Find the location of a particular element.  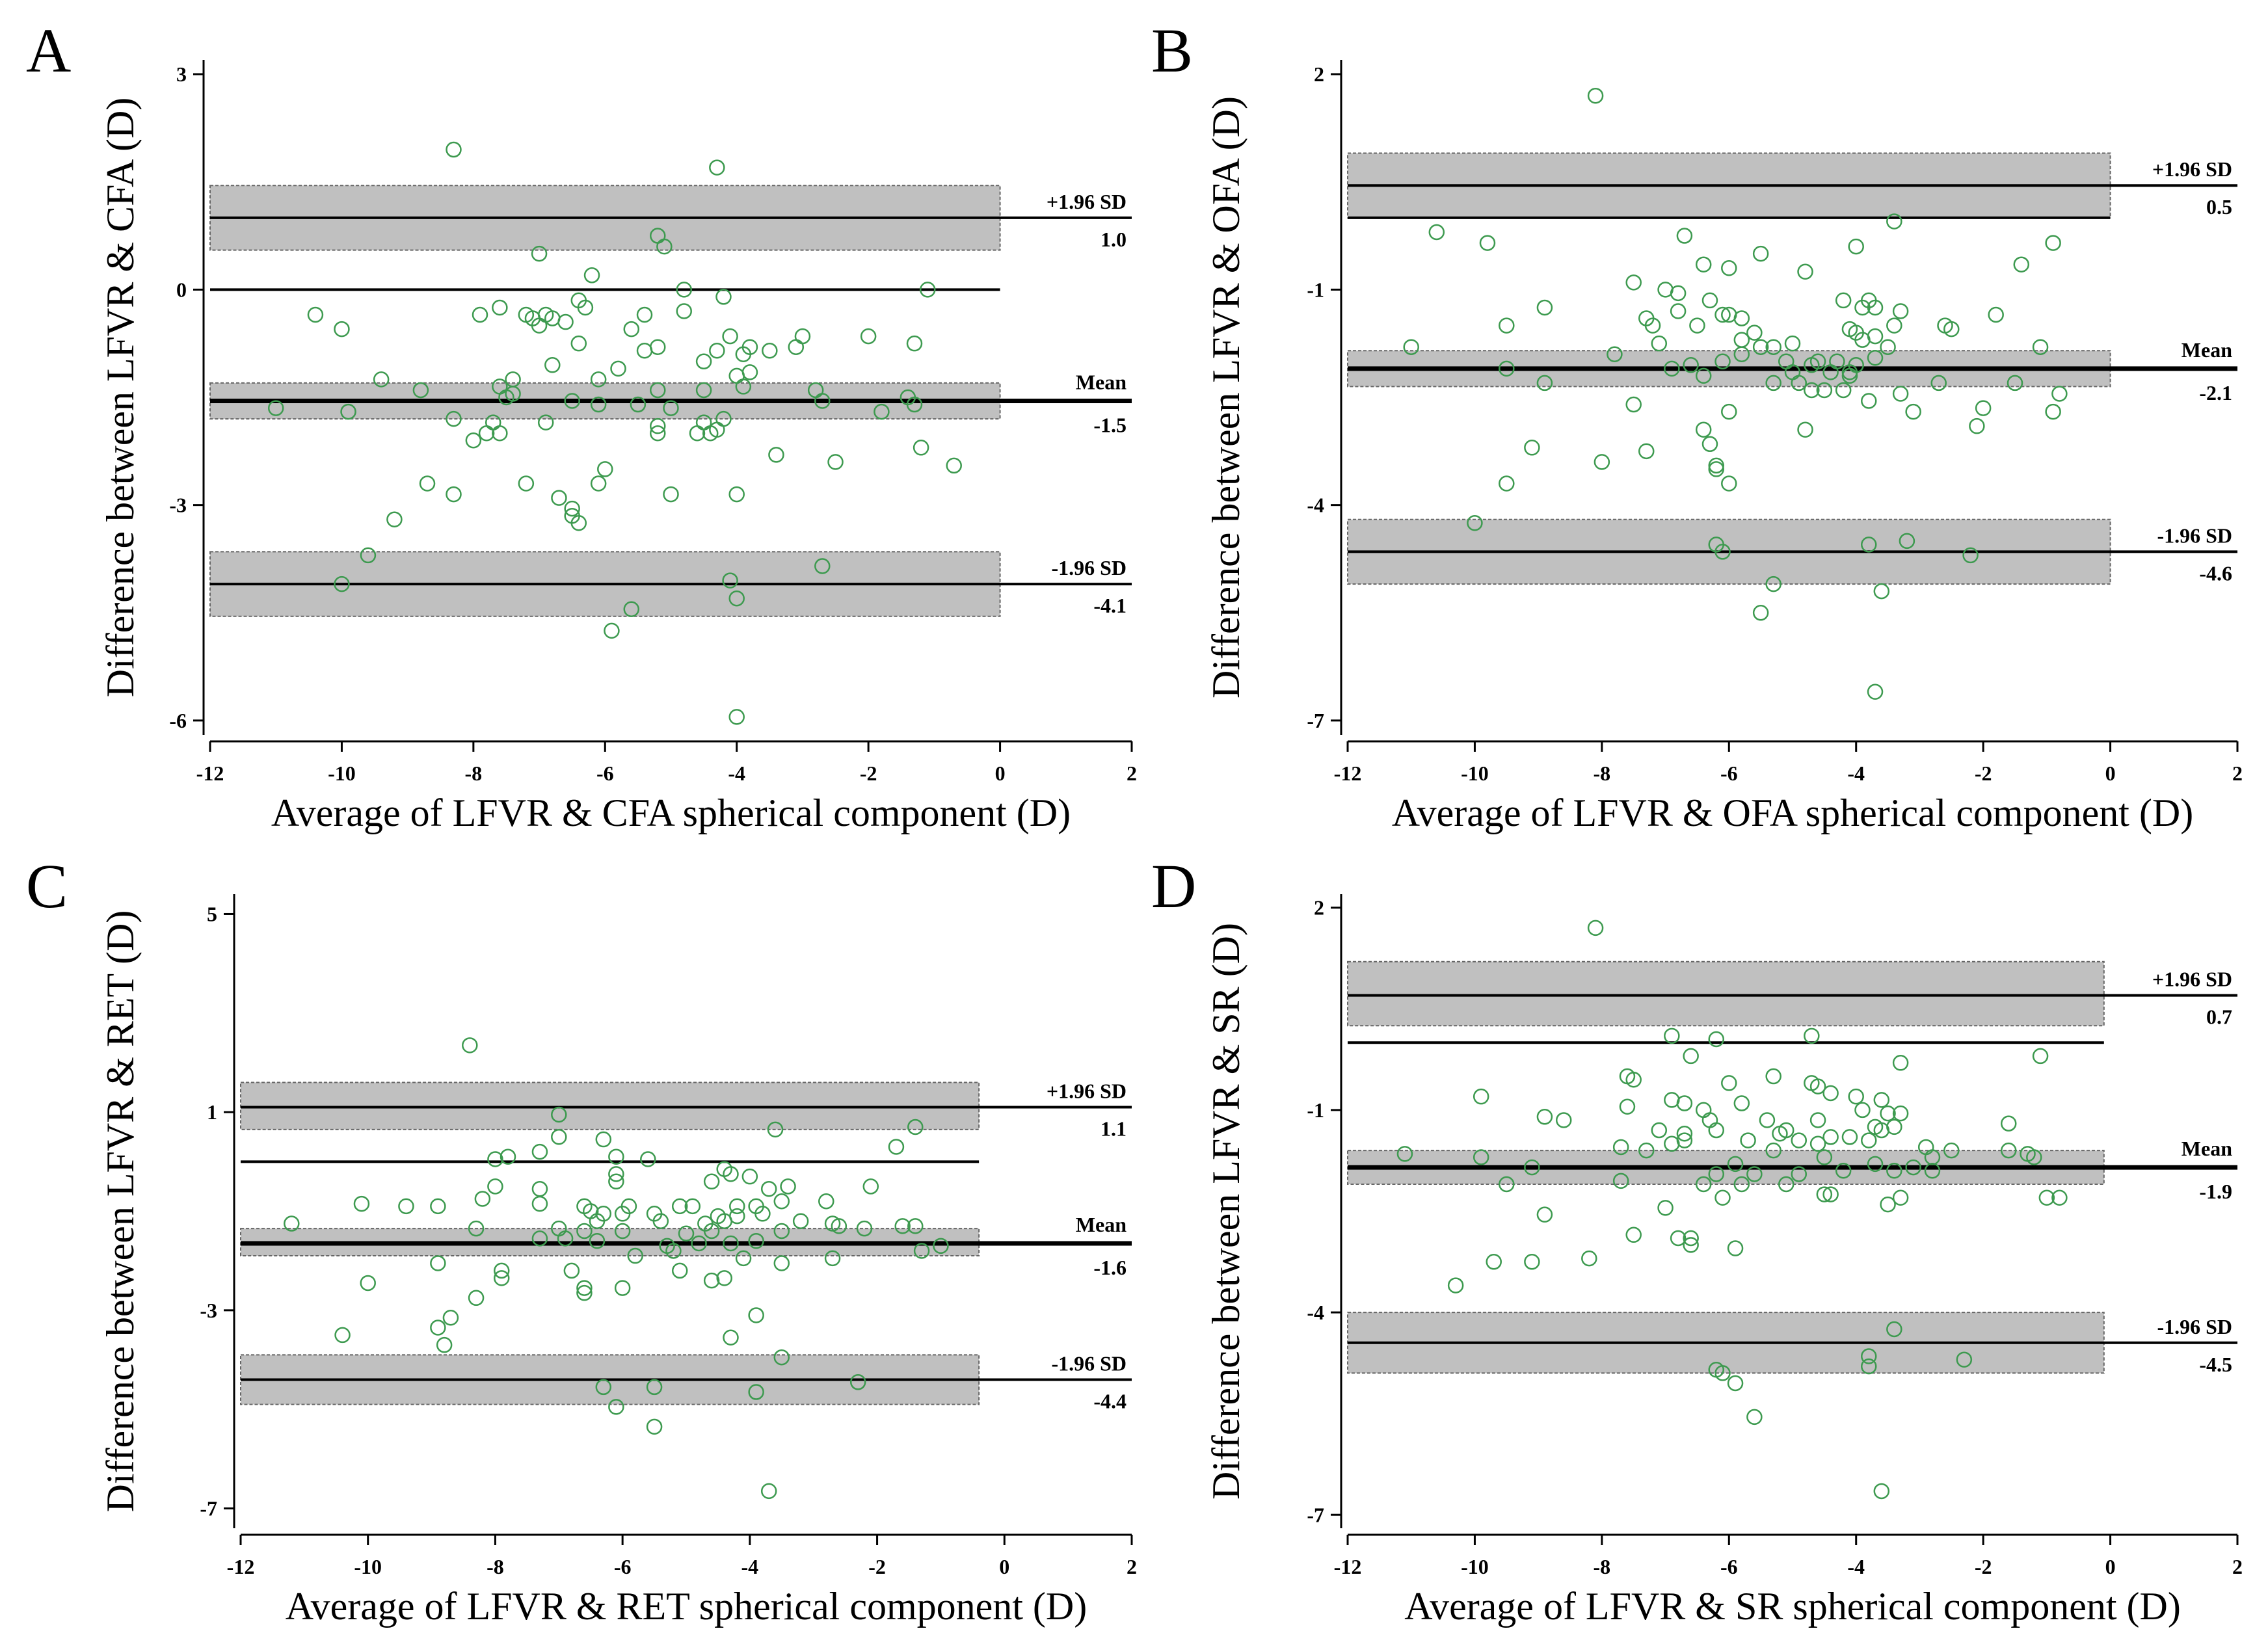

y-tick-label: -7 is located at coordinates (1316, 720).